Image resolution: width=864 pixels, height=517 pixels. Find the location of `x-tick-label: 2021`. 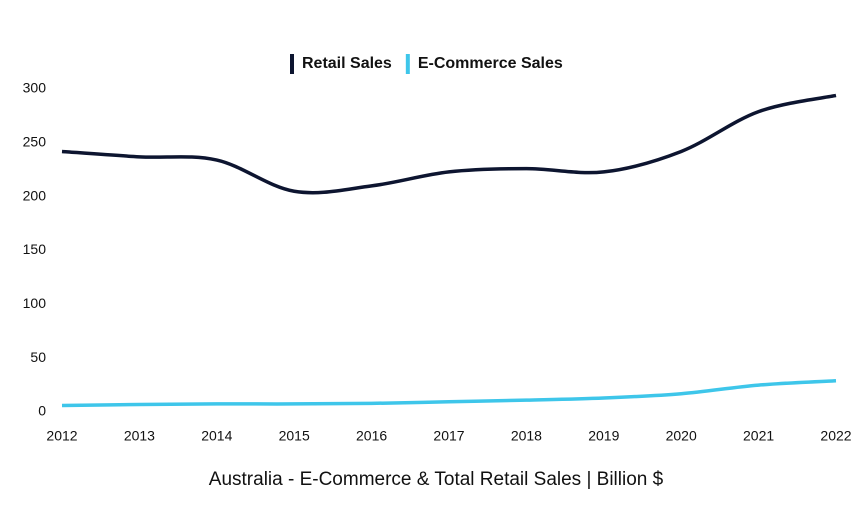

x-tick-label: 2021 is located at coordinates (758, 436).